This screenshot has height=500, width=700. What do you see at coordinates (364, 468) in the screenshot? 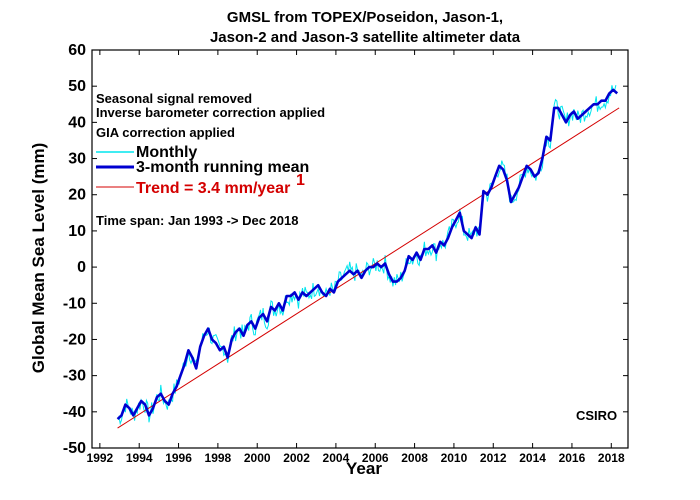
I see `x-axis-label: Year` at bounding box center [364, 468].